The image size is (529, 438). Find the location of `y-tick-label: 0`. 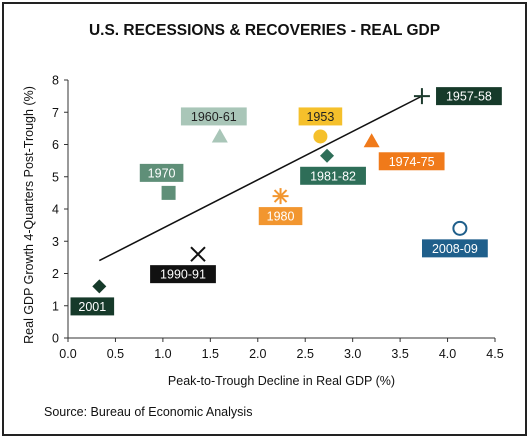

y-tick-label: 0 is located at coordinates (55, 339).